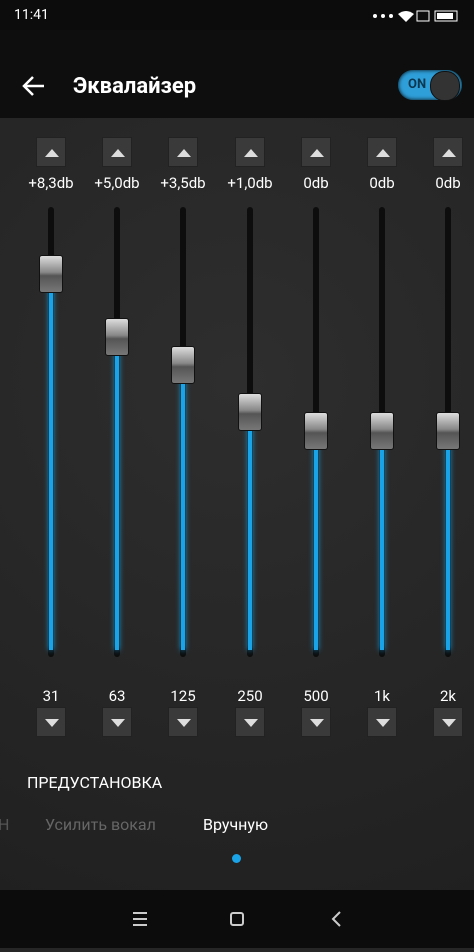 The image size is (474, 952). I want to click on frequency-label: 31, so click(51, 696).